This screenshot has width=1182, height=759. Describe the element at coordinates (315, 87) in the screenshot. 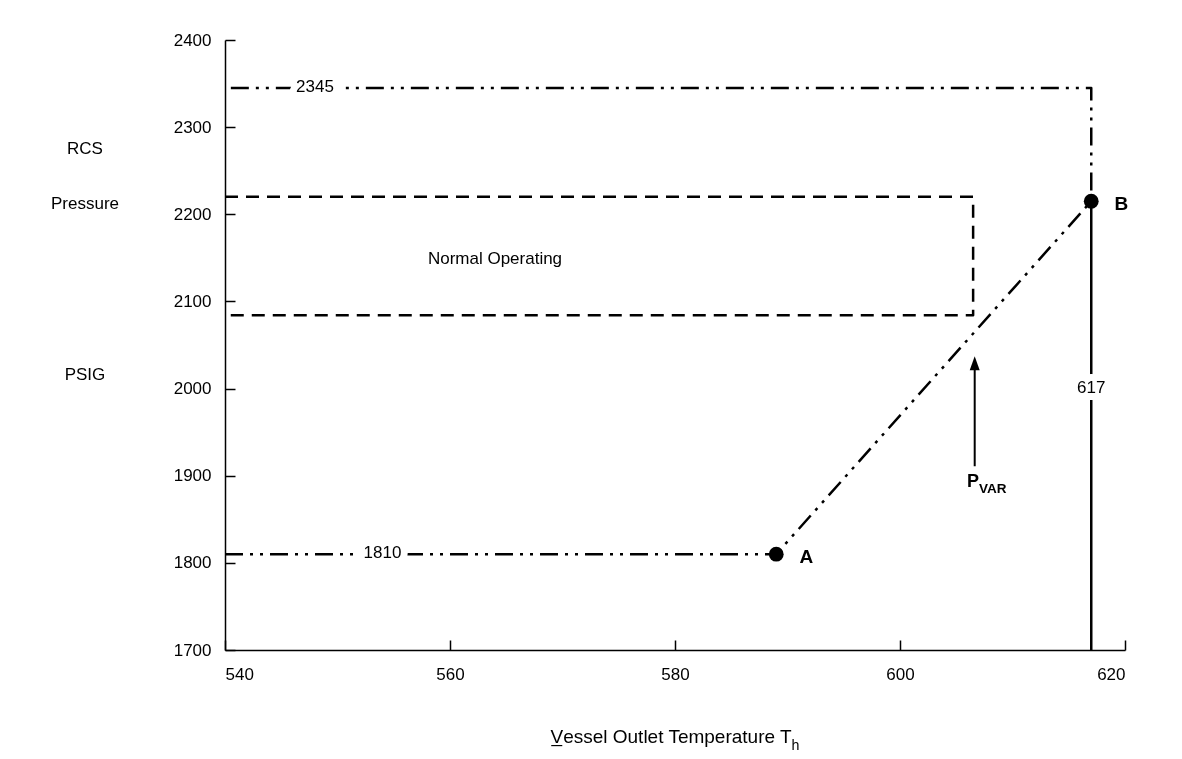

I see `annotation: 2345` at that location.